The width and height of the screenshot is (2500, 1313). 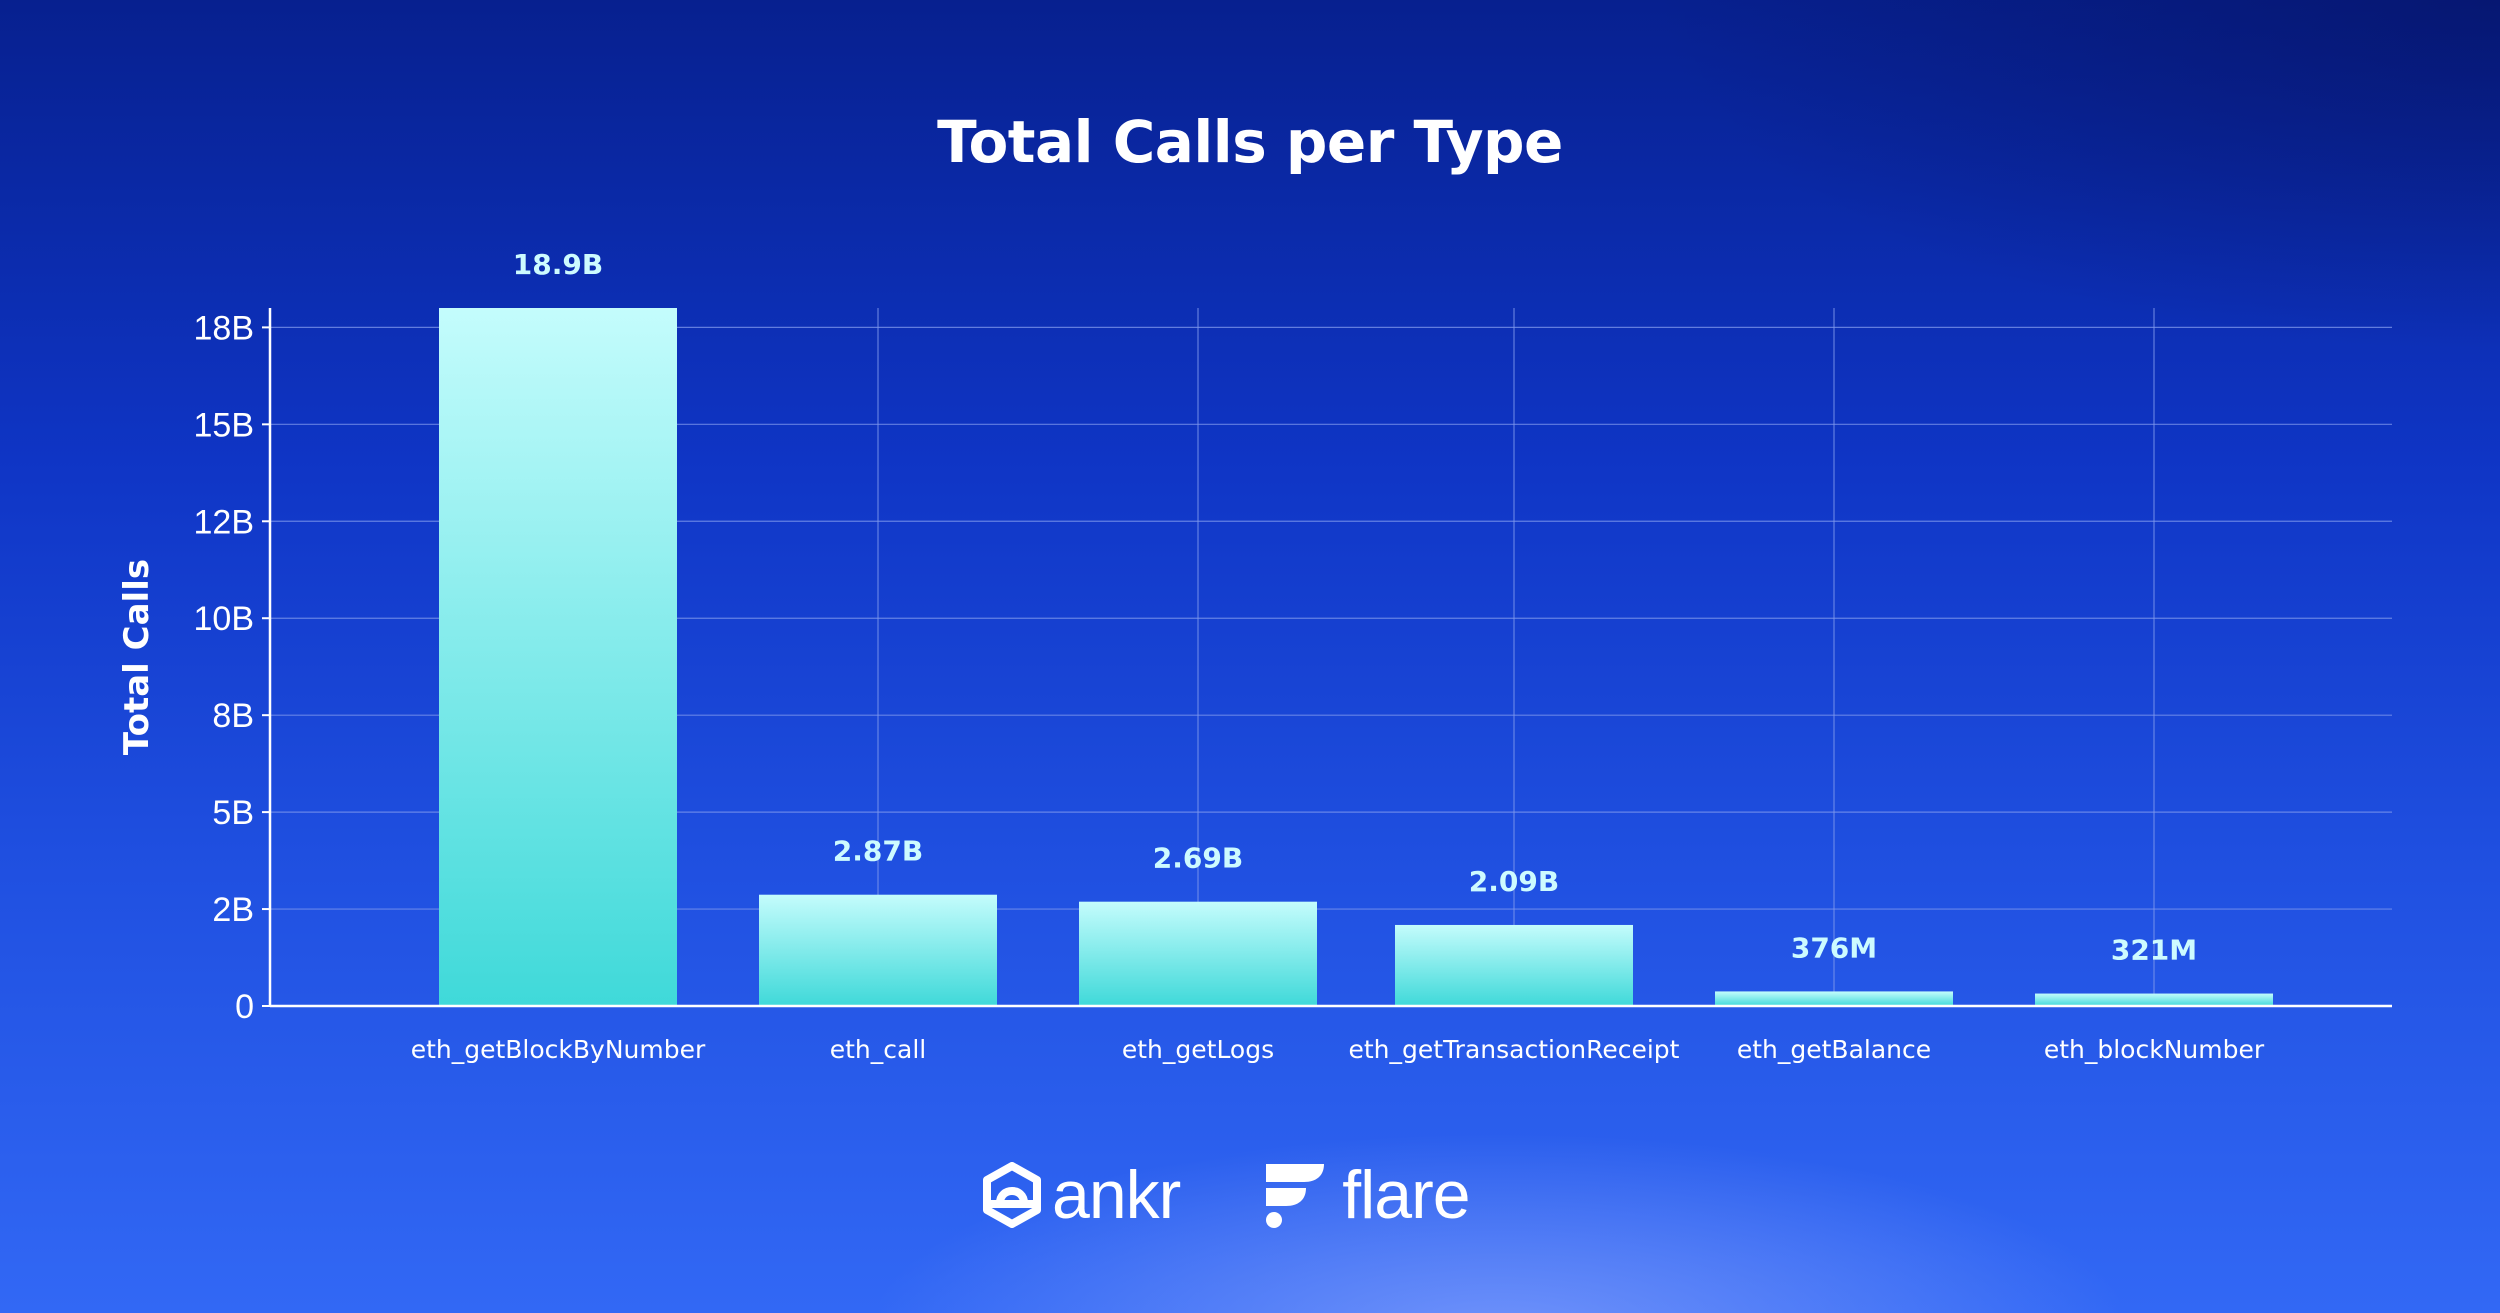 What do you see at coordinates (224, 522) in the screenshot?
I see `y-tick-label: 12B` at bounding box center [224, 522].